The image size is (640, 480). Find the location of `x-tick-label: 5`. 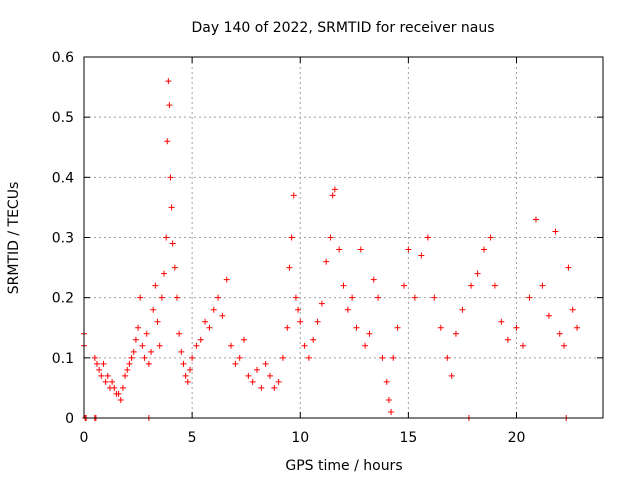

x-tick-label: 5 is located at coordinates (192, 438).